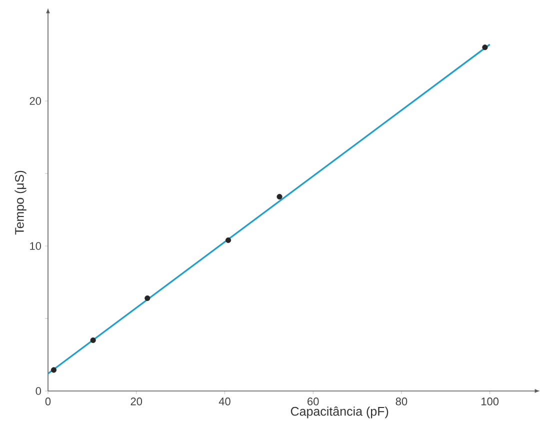  Describe the element at coordinates (490, 402) in the screenshot. I see `x-tick-label: 100` at that location.